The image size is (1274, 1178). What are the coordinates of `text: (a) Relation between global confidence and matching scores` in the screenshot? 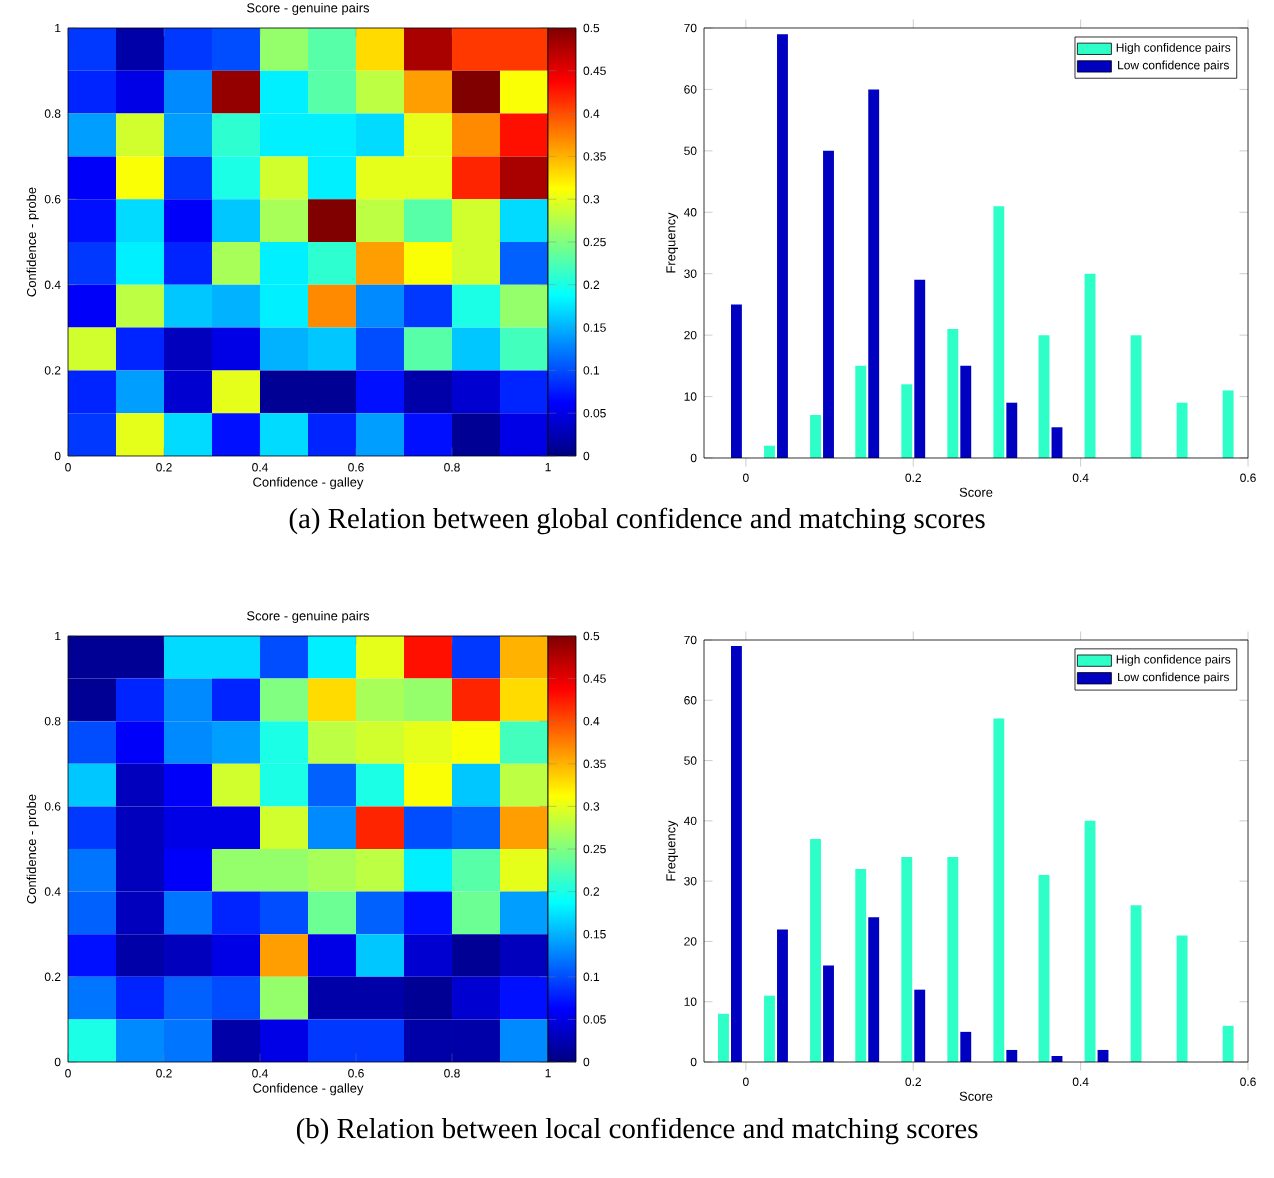 It's located at (637, 521).